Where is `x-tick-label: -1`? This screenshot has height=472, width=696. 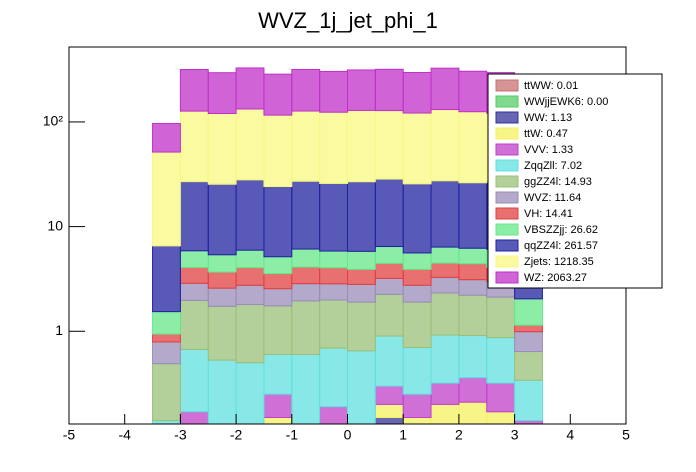
x-tick-label: -1 is located at coordinates (292, 435).